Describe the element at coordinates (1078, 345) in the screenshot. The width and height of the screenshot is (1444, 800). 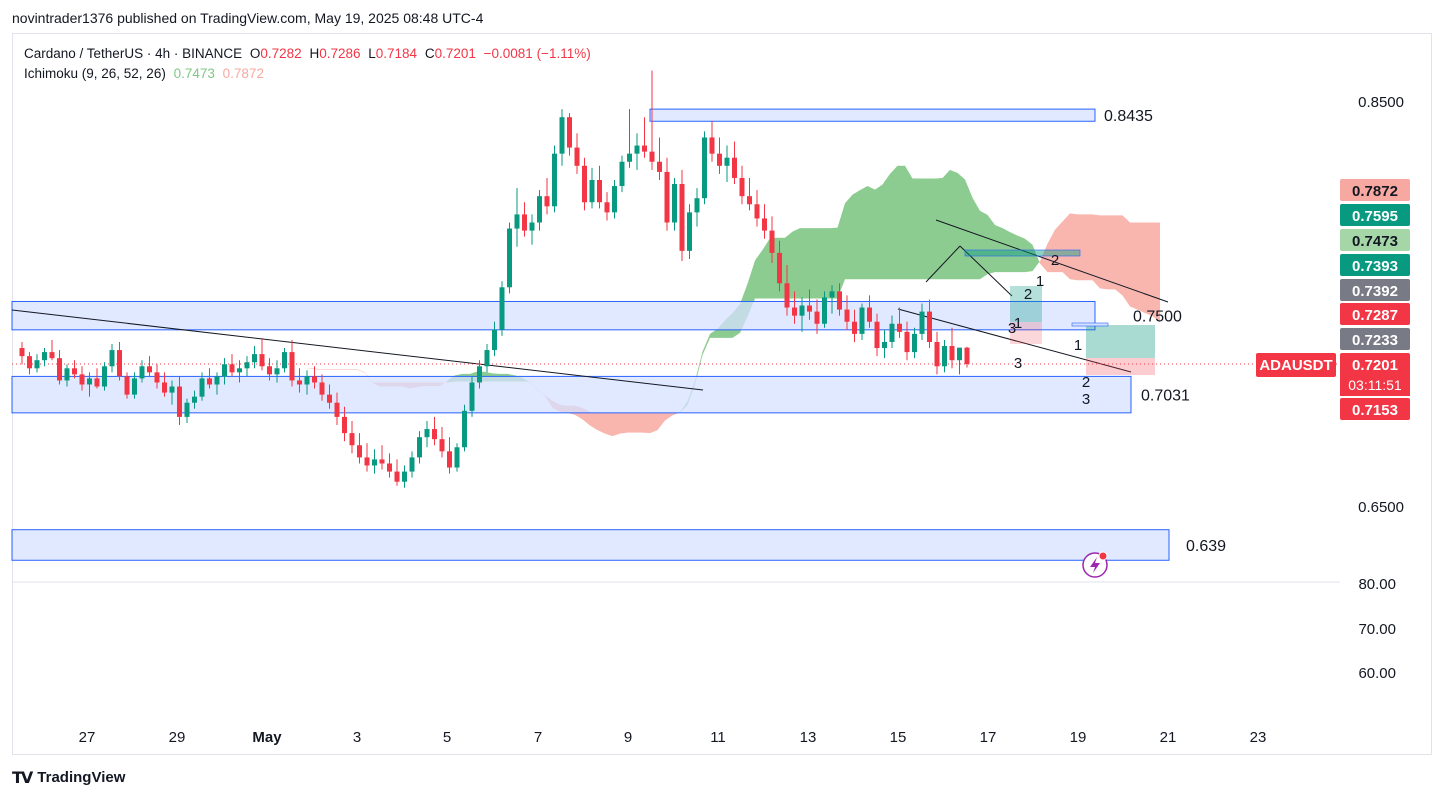
I see `wave-label: 1` at that location.